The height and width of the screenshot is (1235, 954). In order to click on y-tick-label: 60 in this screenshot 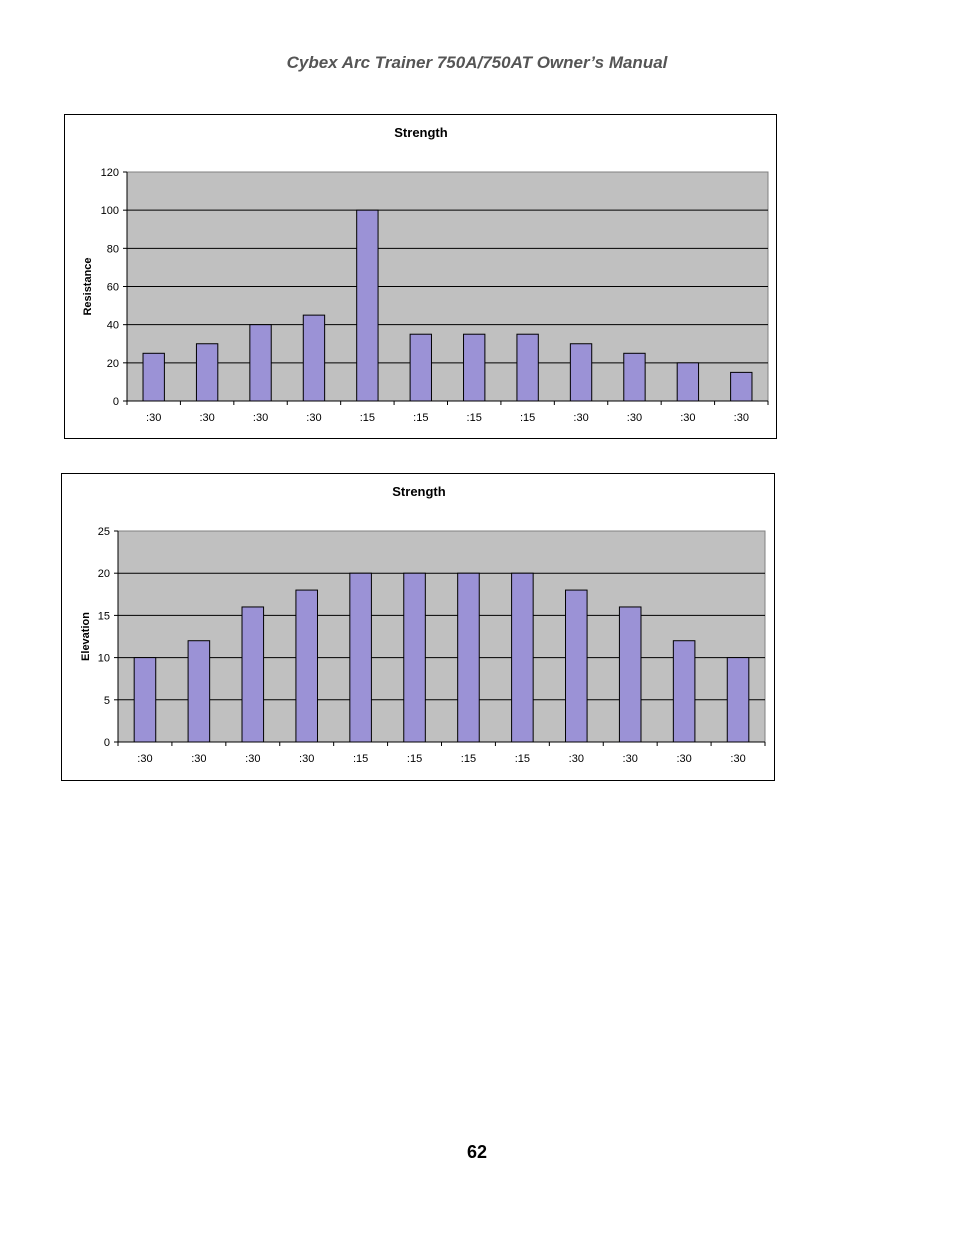, I will do `click(113, 288)`.